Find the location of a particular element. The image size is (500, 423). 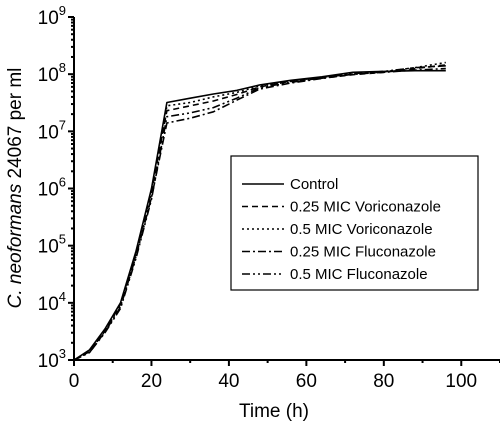

y-axis-title-species: C. neoformans is located at coordinates (15, 245).